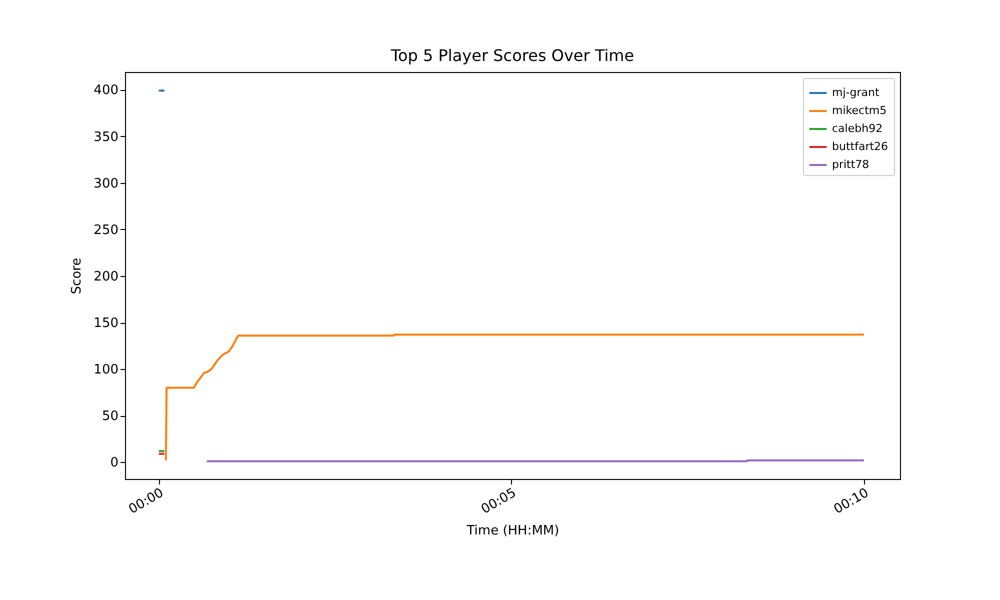 The width and height of the screenshot is (1000, 600). I want to click on y-tick-label: 250, so click(106, 230).